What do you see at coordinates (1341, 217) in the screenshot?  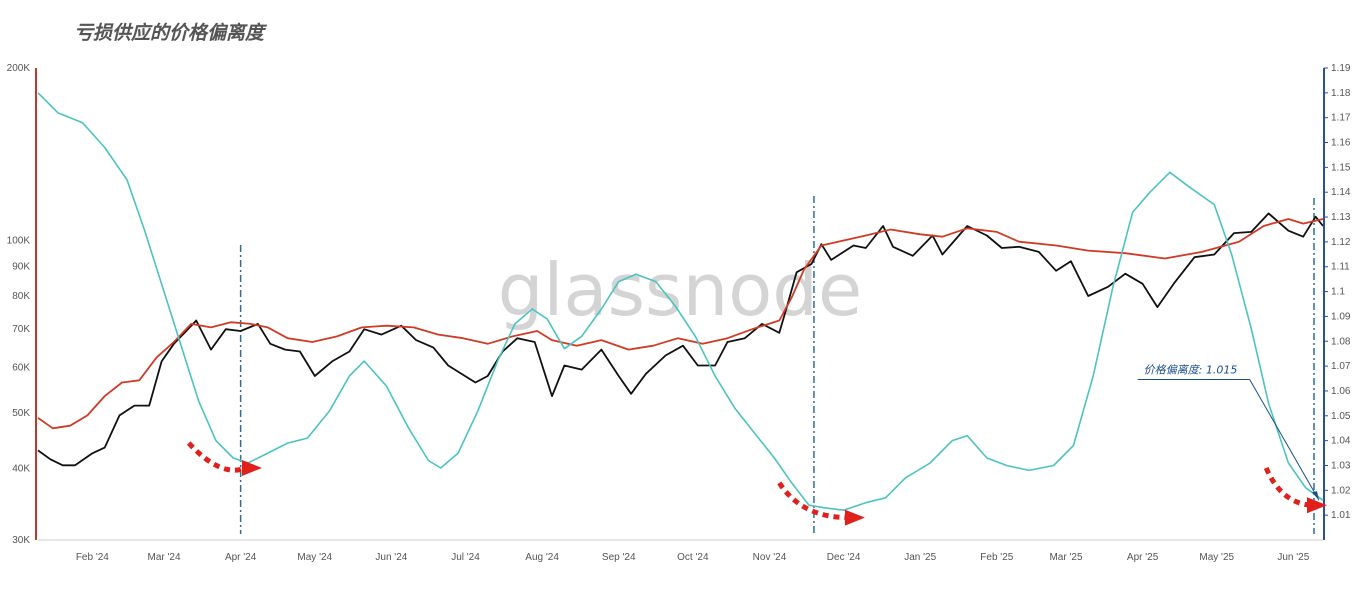 I see `right-tick-label: 1.13` at bounding box center [1341, 217].